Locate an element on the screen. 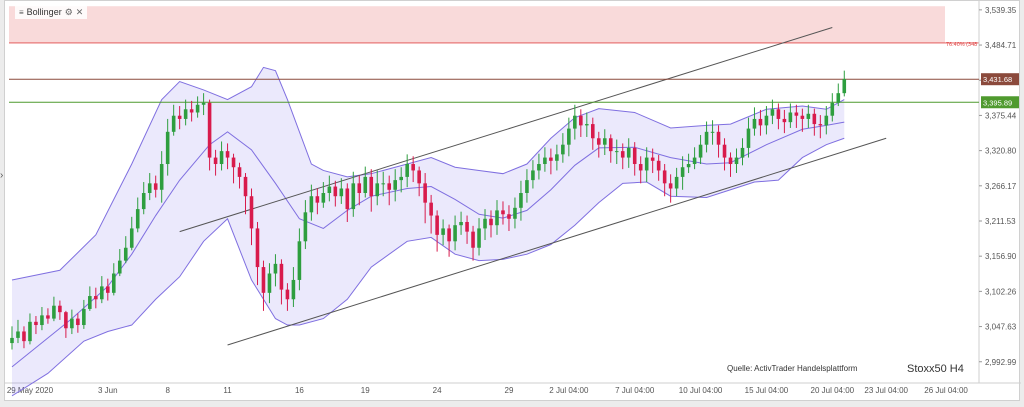  source-note: Quelle: ActivTrader Handelsplattform is located at coordinates (792, 368).